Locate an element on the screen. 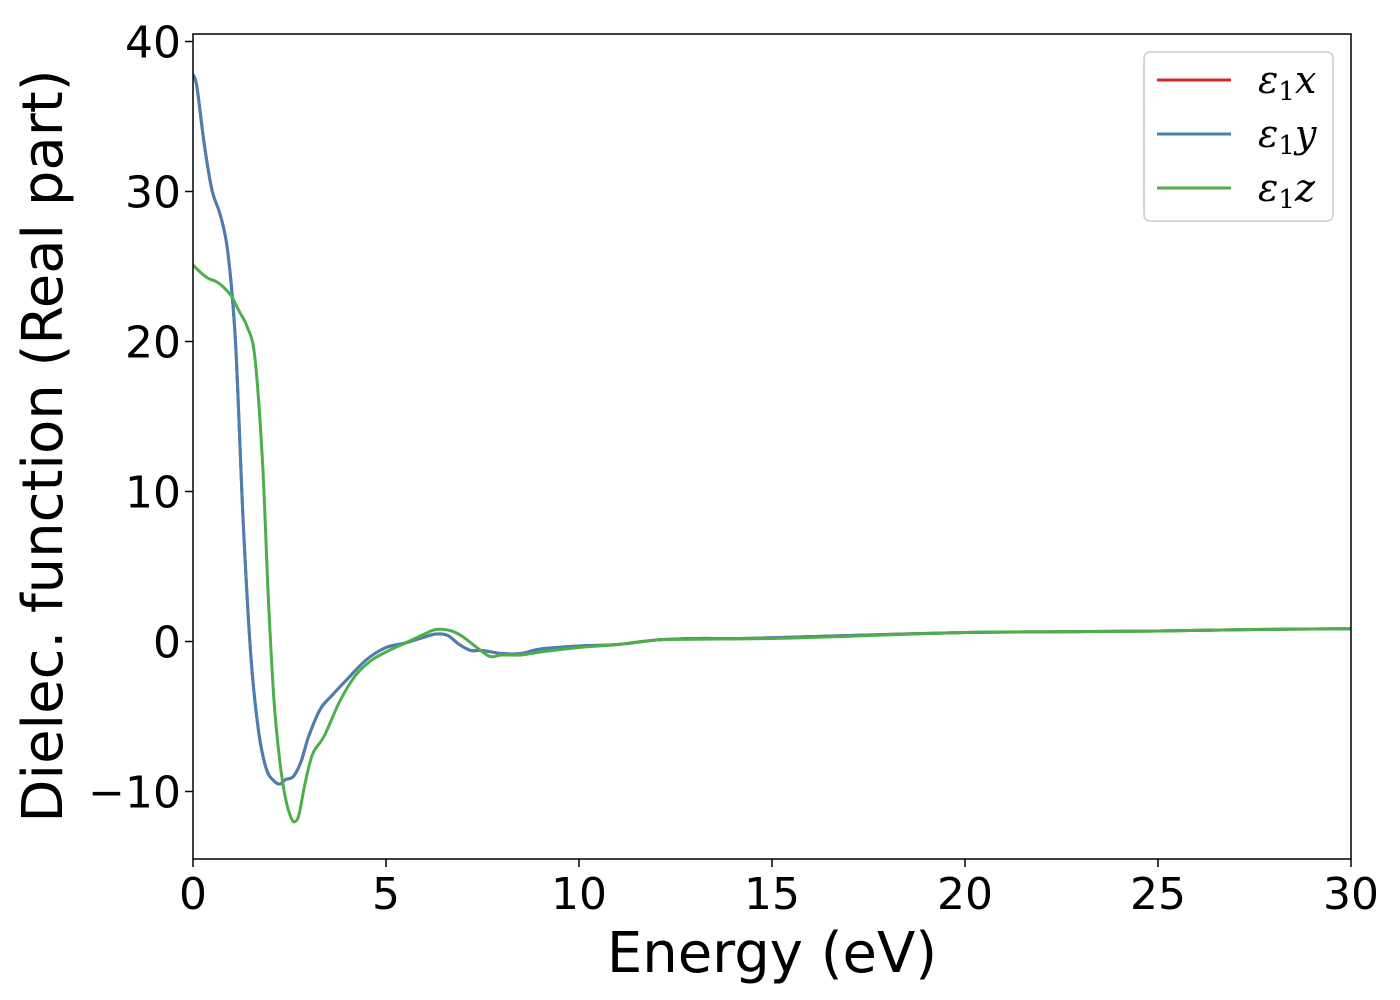 The image size is (1400, 1000). legend-label-z: ε1z is located at coordinates (1287, 190).